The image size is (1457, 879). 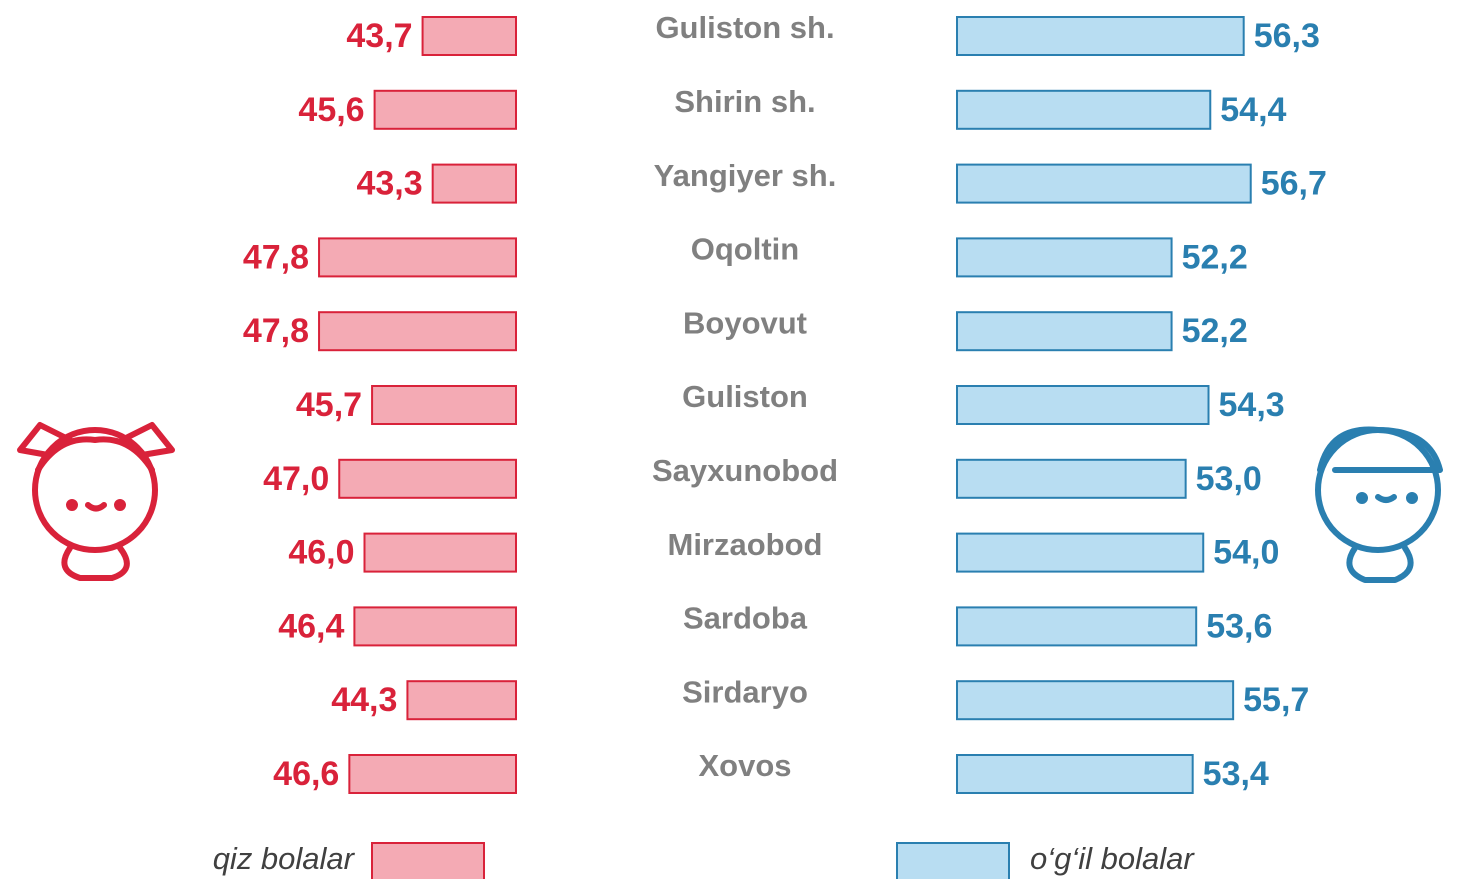 I want to click on value-label: 53,0, so click(x=1229, y=479).